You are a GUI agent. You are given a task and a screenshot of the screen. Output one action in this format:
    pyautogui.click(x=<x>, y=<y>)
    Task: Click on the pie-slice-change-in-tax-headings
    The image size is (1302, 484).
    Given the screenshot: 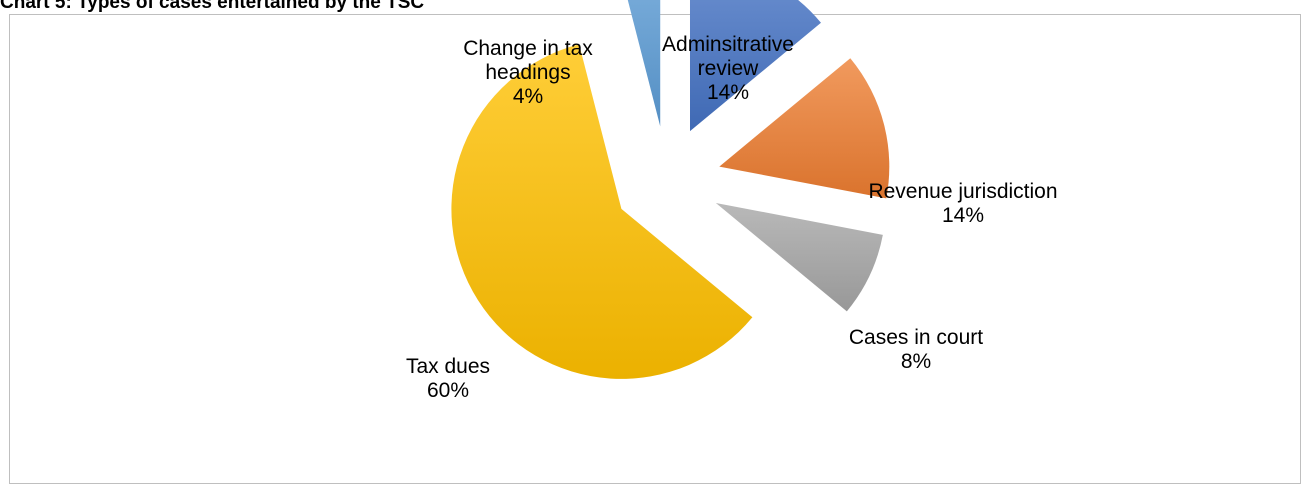 What is the action you would take?
    pyautogui.click(x=644, y=63)
    